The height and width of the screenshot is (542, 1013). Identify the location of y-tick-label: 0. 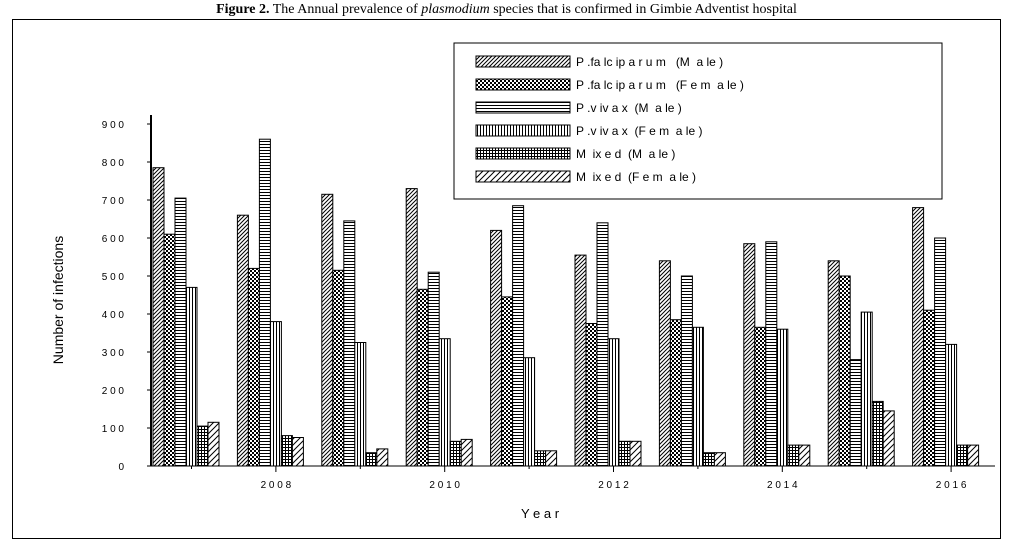
(121, 467).